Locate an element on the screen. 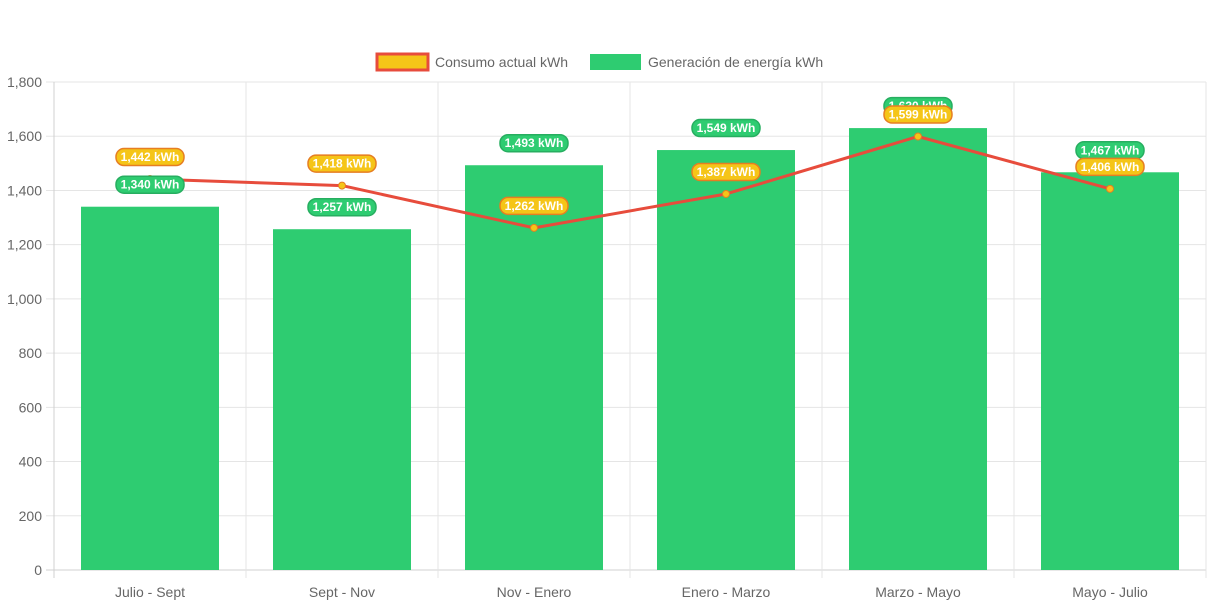 The image size is (1213, 606). generation-data-label: 1,493 kWh is located at coordinates (534, 143).